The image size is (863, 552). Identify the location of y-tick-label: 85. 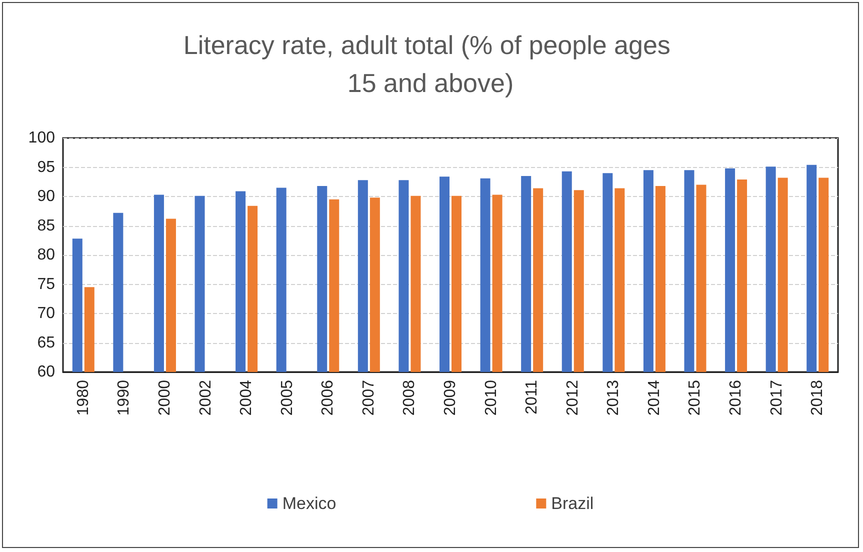
(46, 225).